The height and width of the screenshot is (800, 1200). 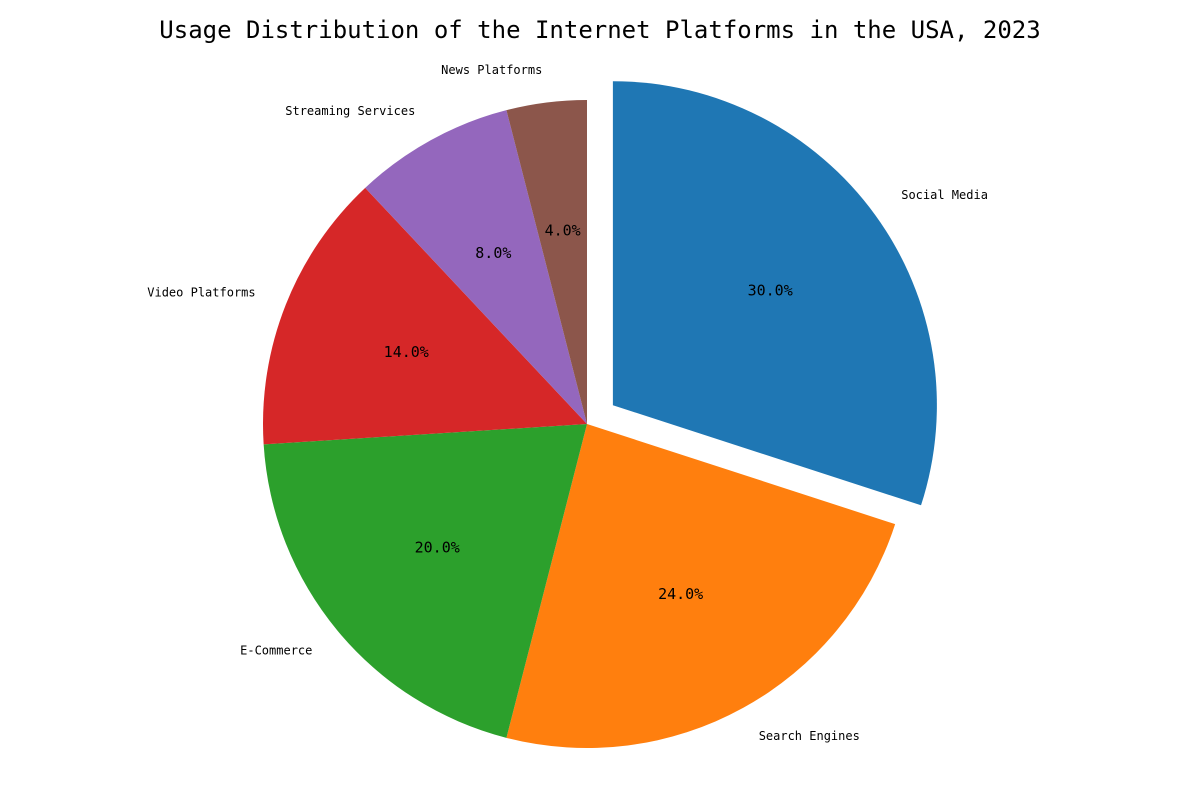 I want to click on pie-percent-label: 4.0%, so click(x=563, y=231).